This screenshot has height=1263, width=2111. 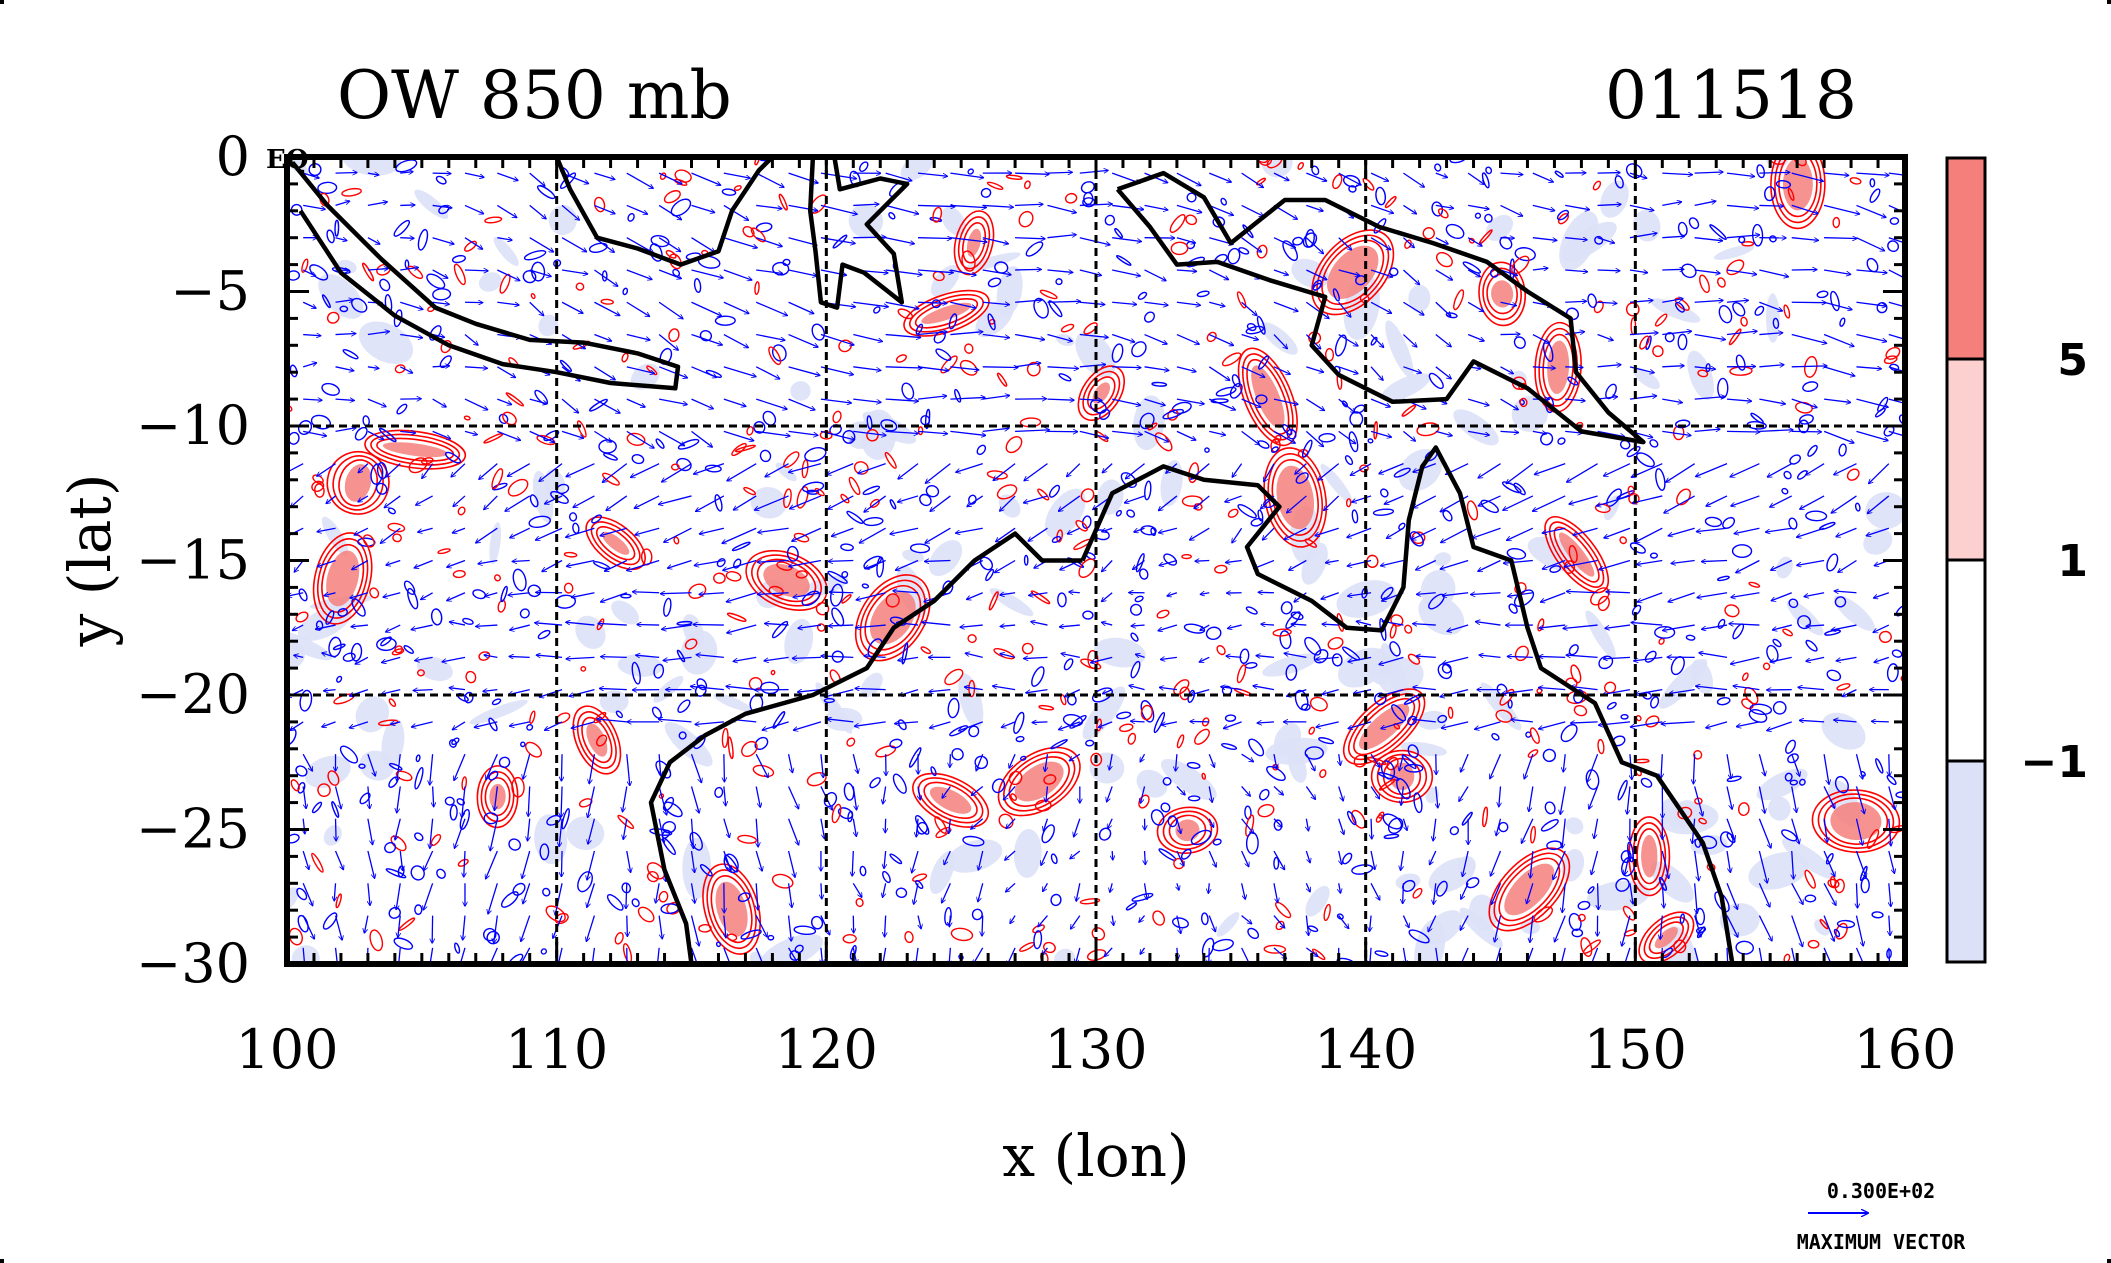 I want to click on y-tick-label: −25, so click(x=193, y=829).